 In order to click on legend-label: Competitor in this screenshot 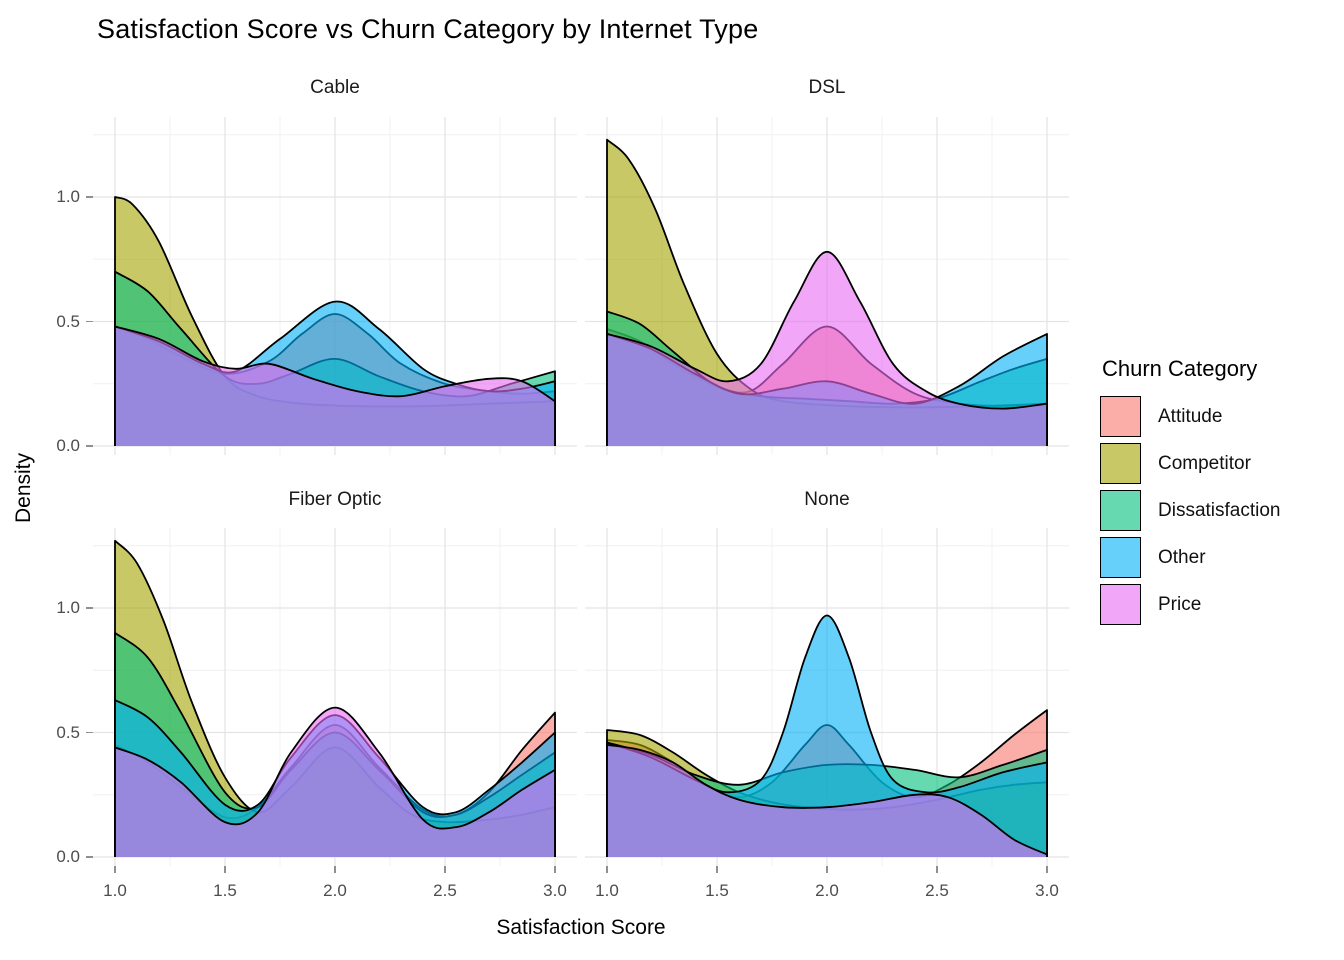, I will do `click(1204, 463)`.